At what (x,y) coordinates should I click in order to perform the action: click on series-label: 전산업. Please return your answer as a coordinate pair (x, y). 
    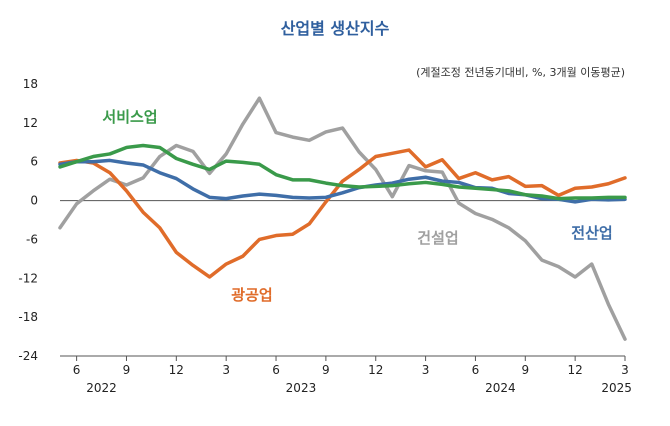
    Looking at the image, I should click on (591, 233).